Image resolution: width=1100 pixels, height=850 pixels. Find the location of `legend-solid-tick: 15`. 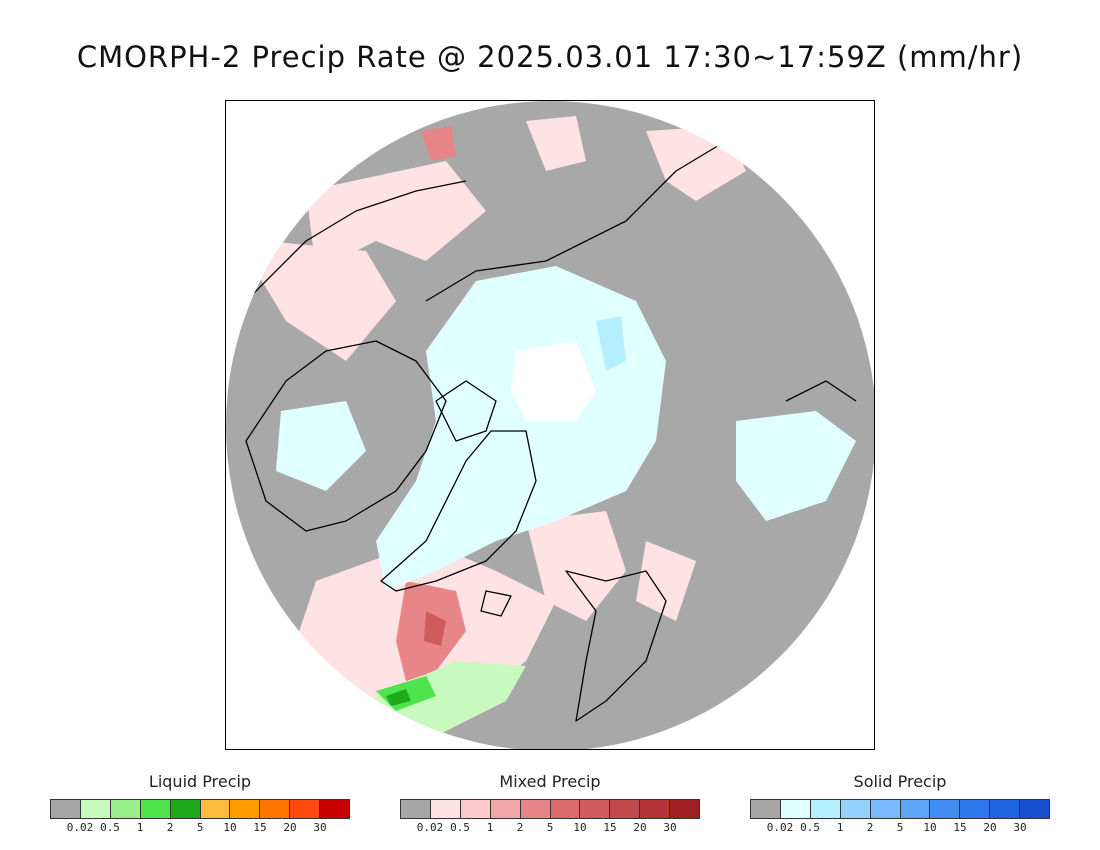

legend-solid-tick: 15 is located at coordinates (960, 827).